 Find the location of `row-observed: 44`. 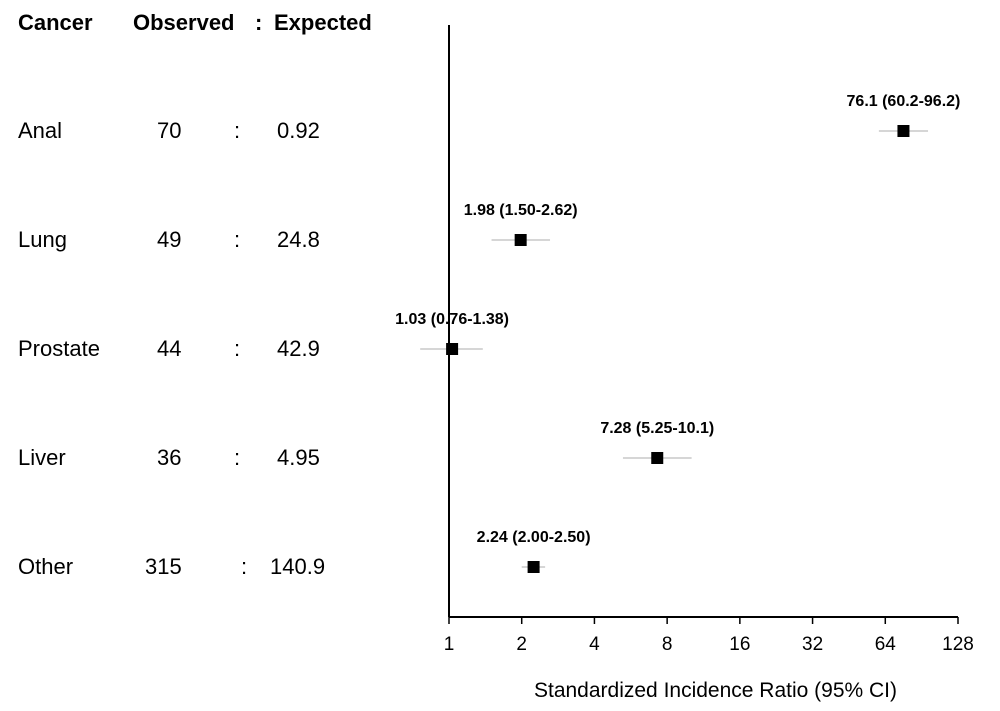

row-observed: 44 is located at coordinates (169, 348).